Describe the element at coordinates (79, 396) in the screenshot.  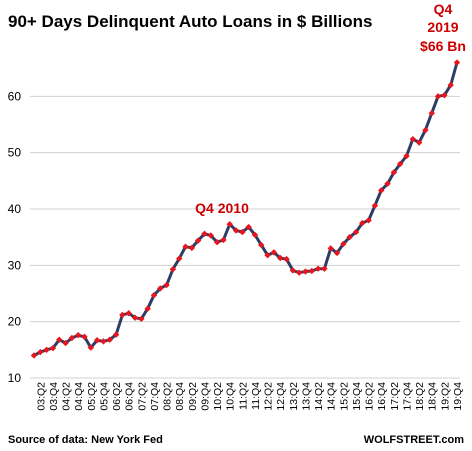
I see `x-tick-label: 04:Q4` at that location.